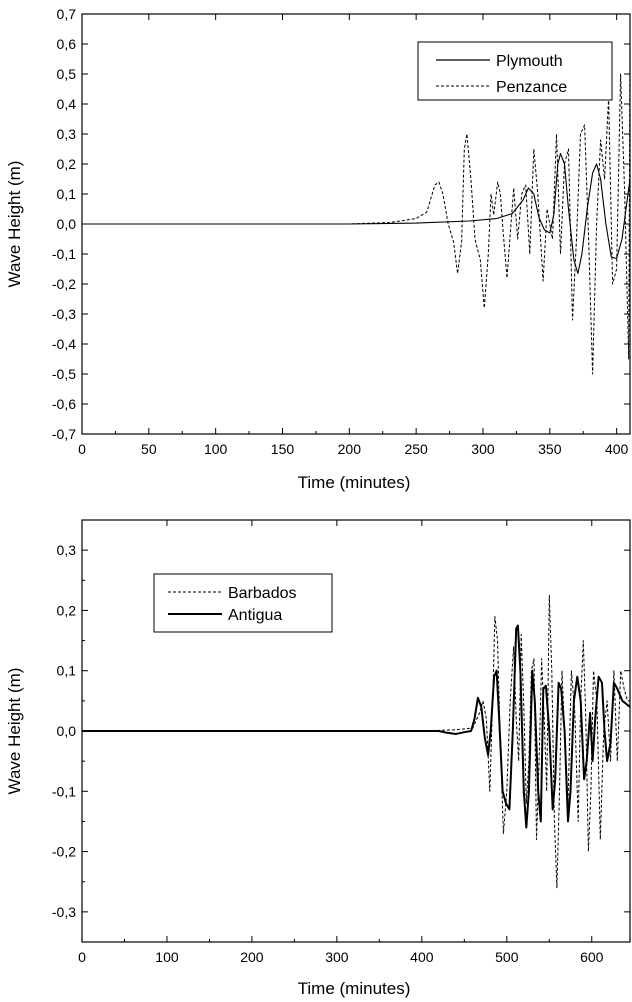 The width and height of the screenshot is (632, 1002). I want to click on legend: Barbados Antigua, so click(243, 603).